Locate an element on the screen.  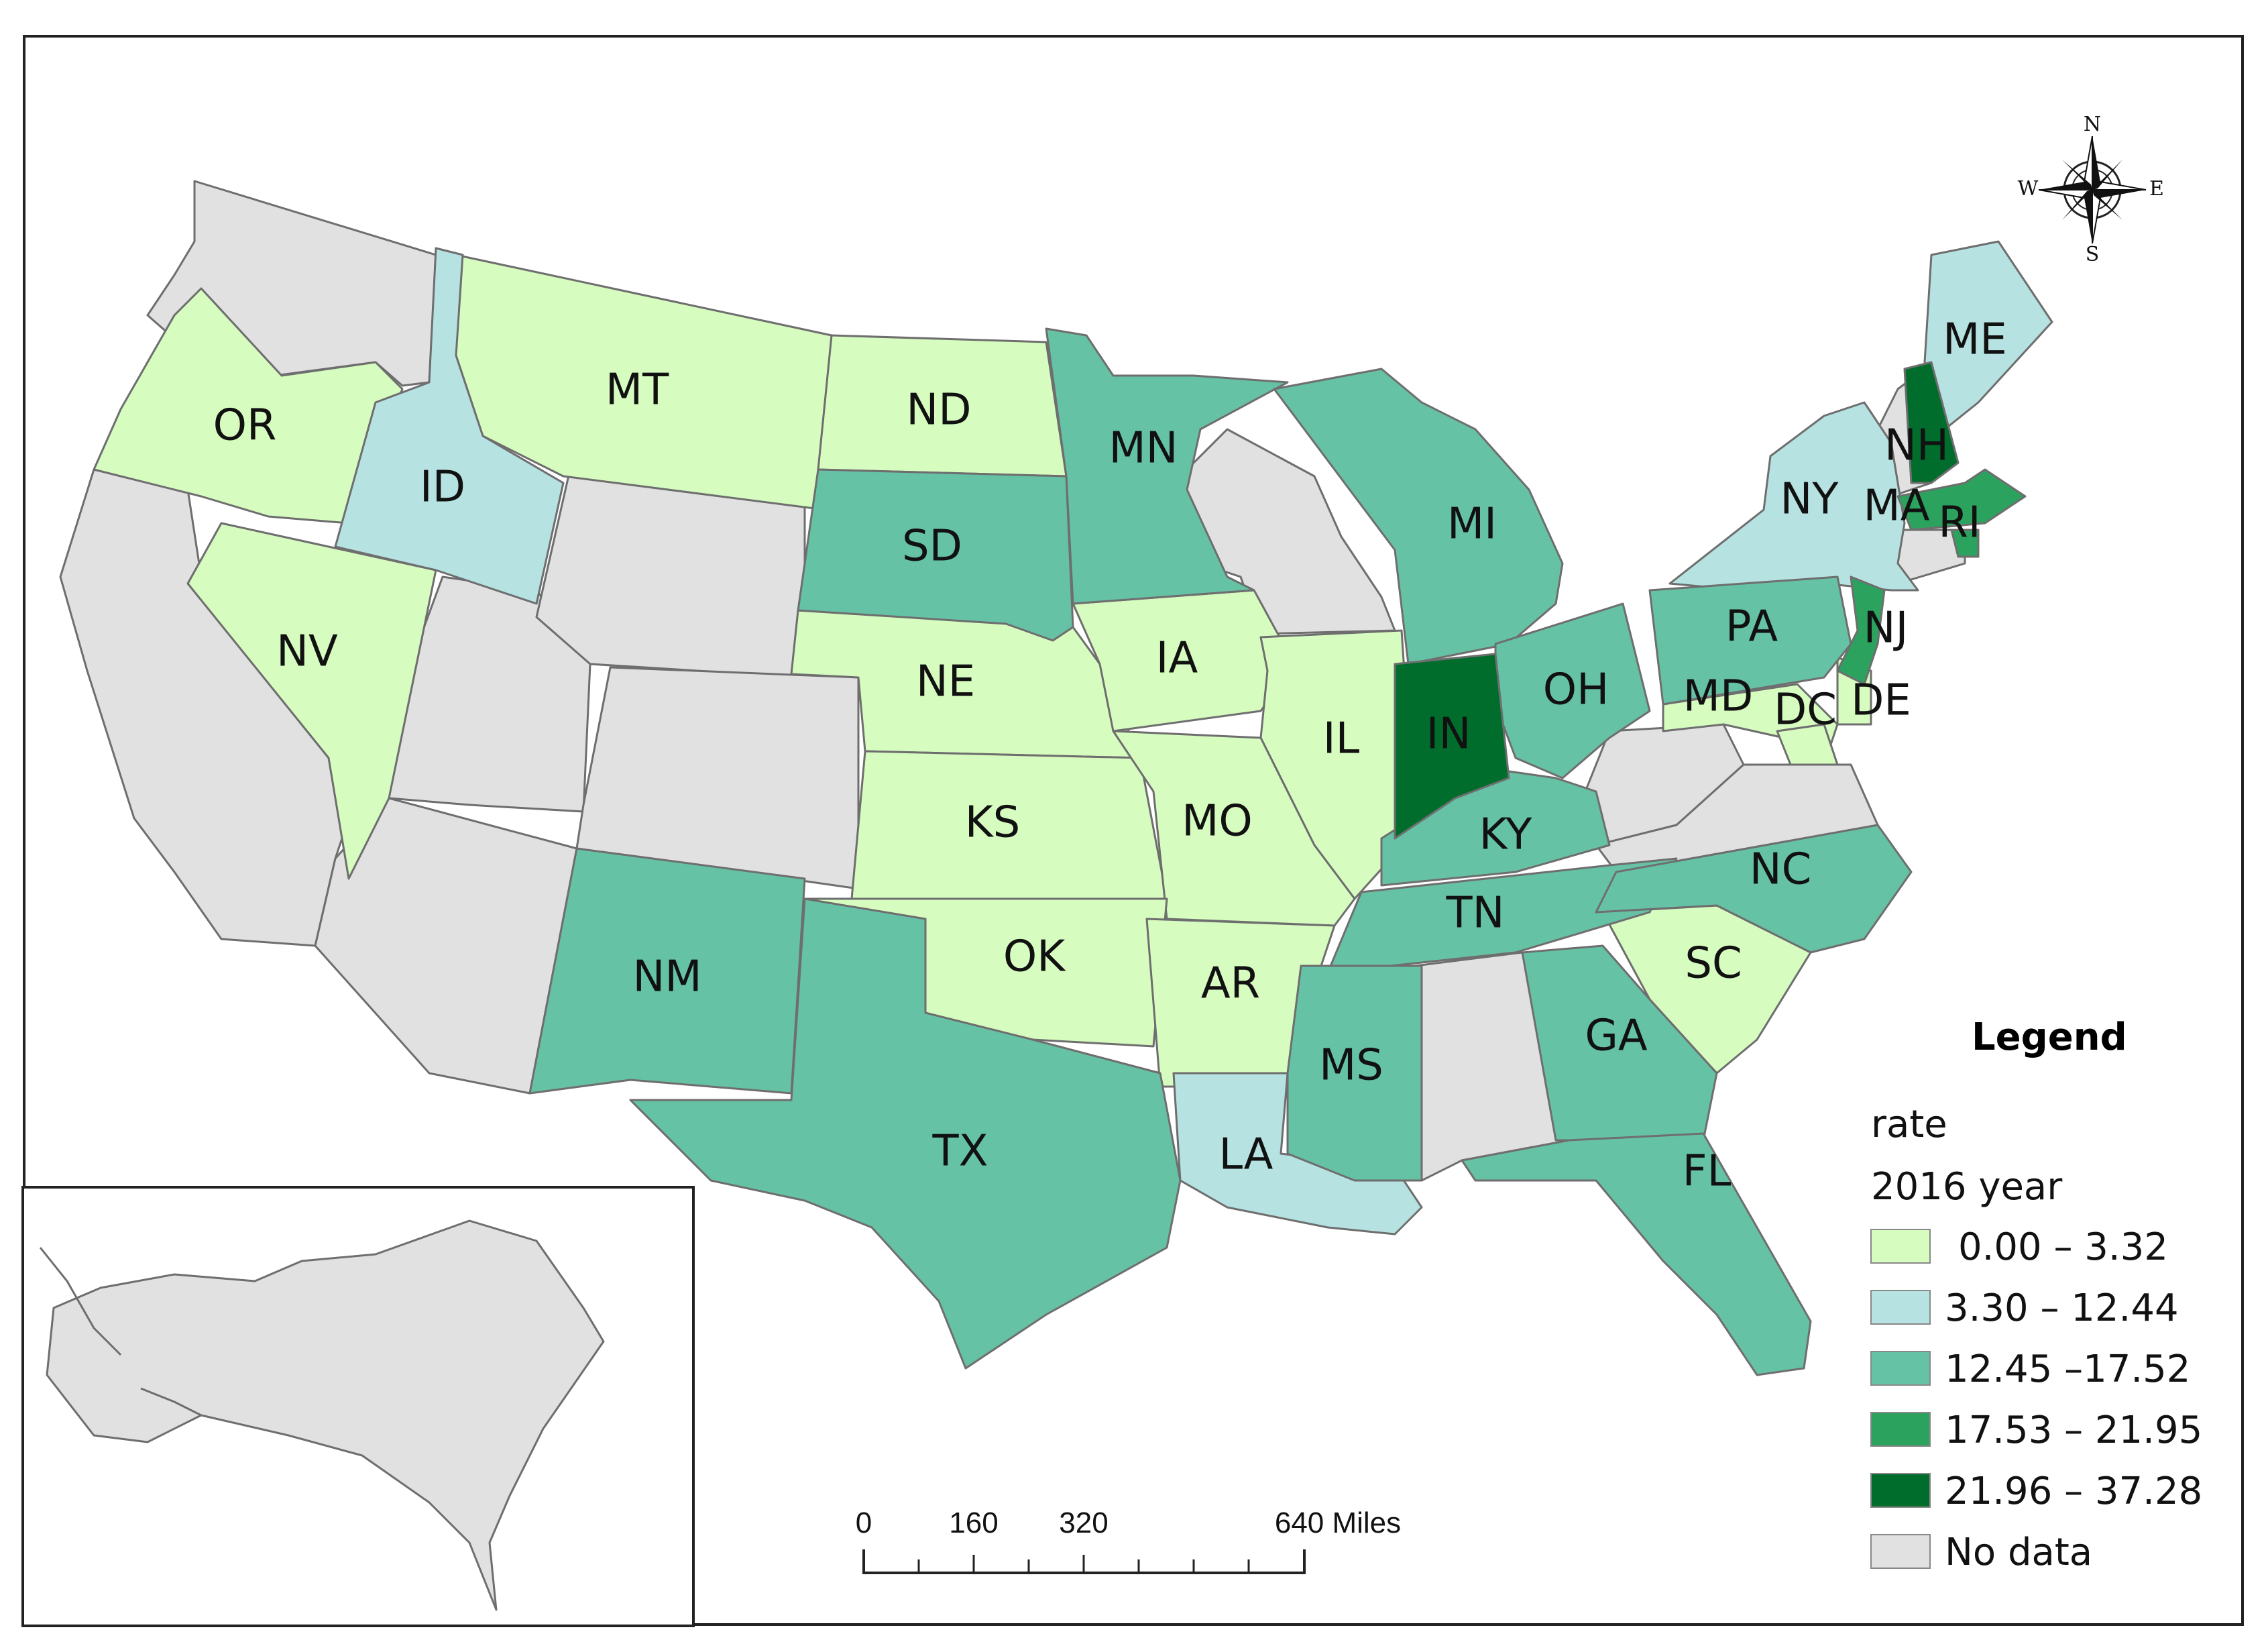
state-NH is located at coordinates (1932, 422).